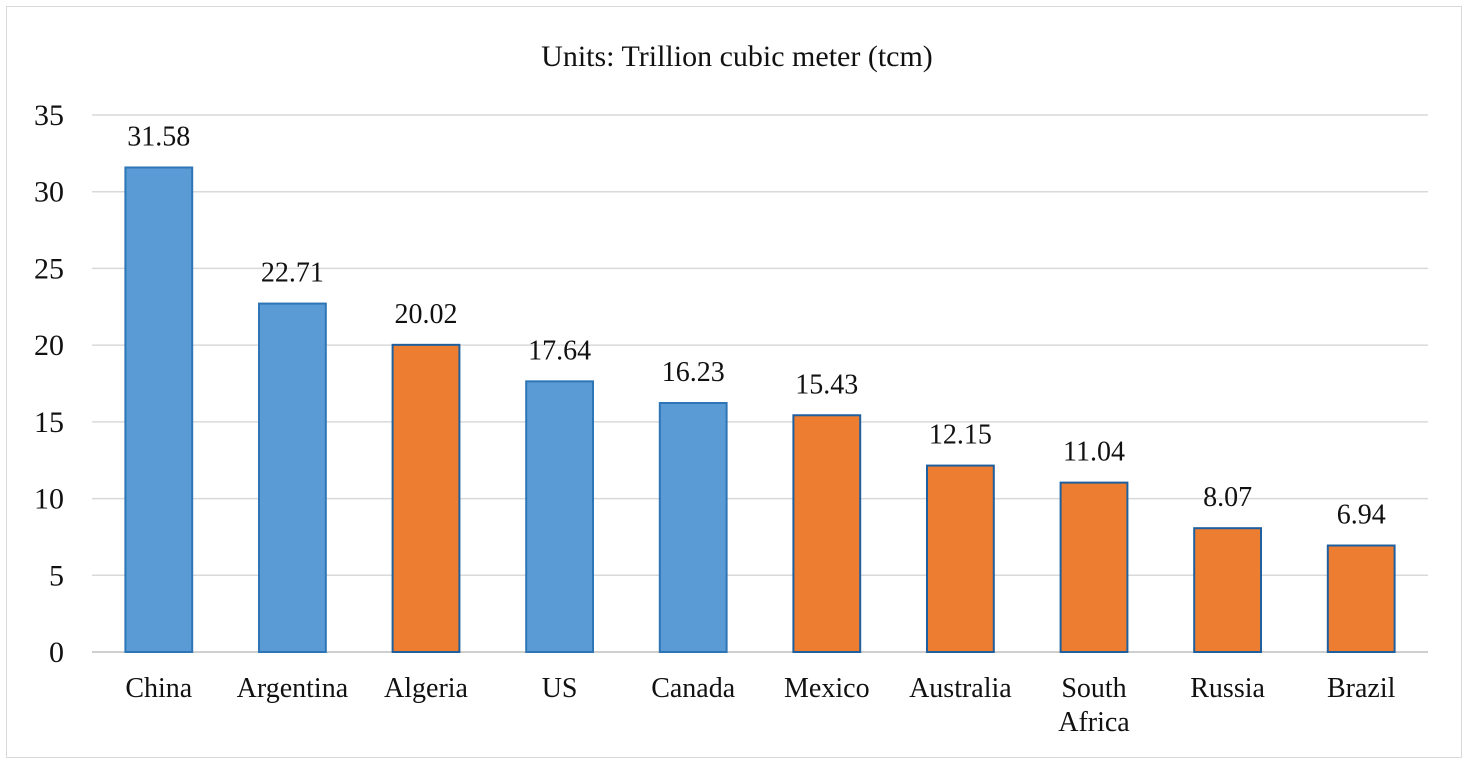 Image resolution: width=1470 pixels, height=766 pixels. What do you see at coordinates (56, 652) in the screenshot?
I see `y-tick-label: 0` at bounding box center [56, 652].